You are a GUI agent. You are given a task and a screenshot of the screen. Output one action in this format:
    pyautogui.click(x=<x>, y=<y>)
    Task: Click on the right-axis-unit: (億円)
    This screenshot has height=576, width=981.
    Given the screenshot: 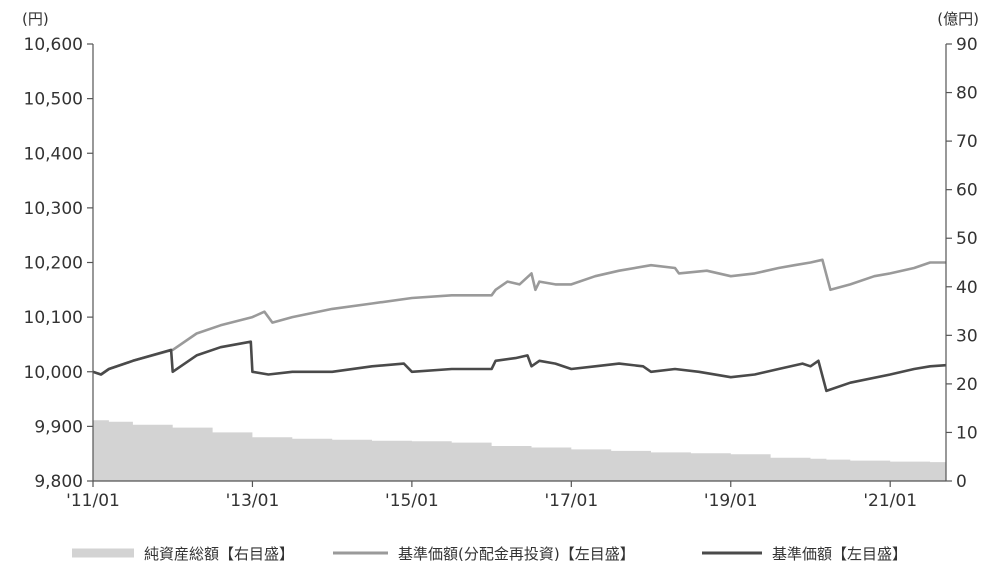 What is the action you would take?
    pyautogui.click(x=958, y=19)
    